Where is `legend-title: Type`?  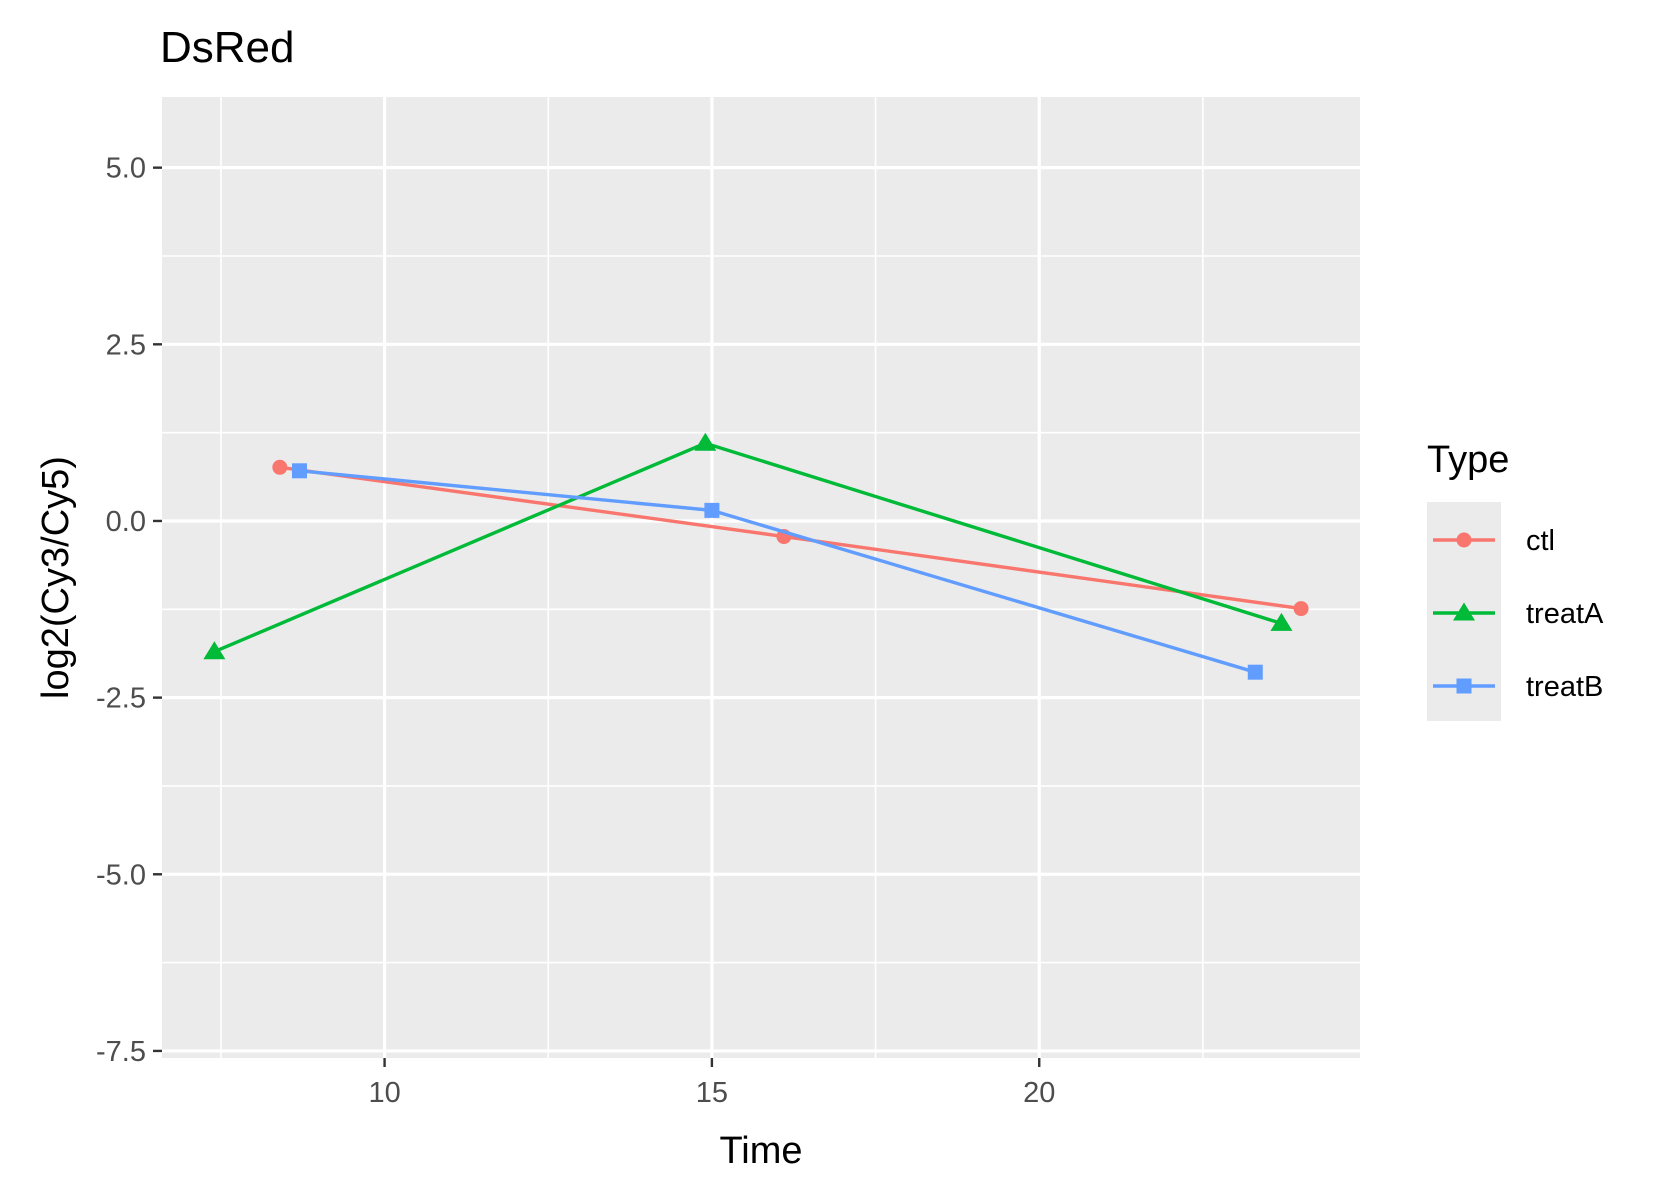
legend-title: Type is located at coordinates (1468, 460).